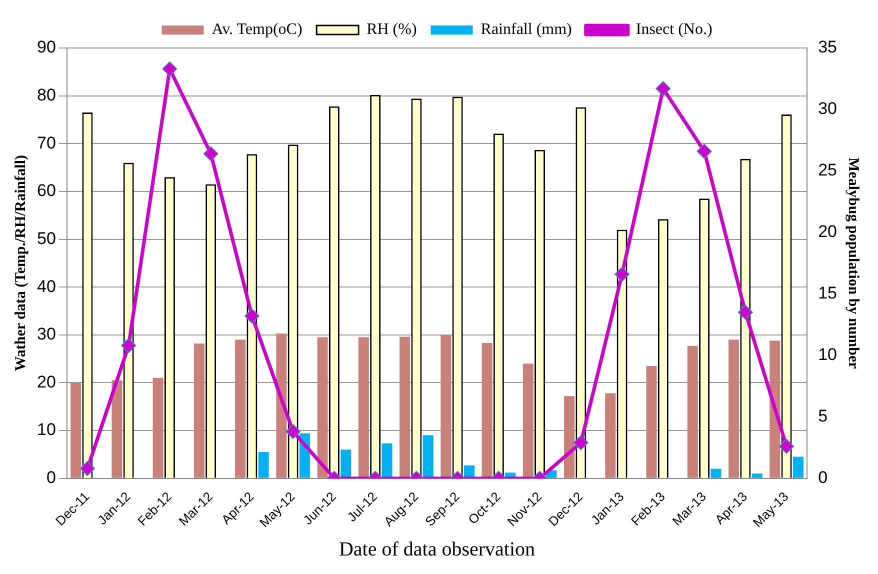  What do you see at coordinates (46, 190) in the screenshot?
I see `y-tick-label: 60` at bounding box center [46, 190].